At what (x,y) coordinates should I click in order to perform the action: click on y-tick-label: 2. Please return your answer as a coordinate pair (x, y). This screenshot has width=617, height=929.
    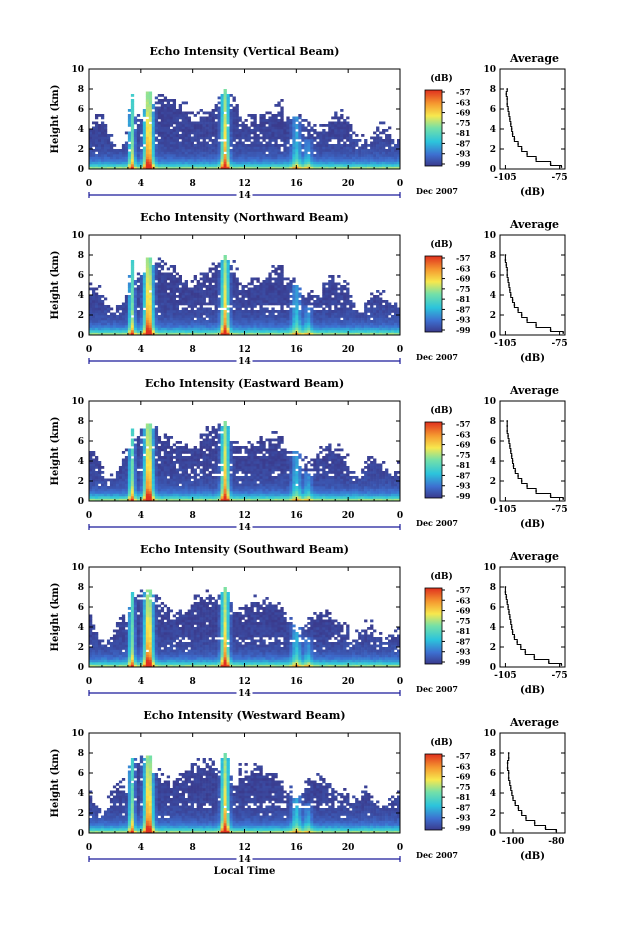
    Looking at the image, I should click on (81, 150).